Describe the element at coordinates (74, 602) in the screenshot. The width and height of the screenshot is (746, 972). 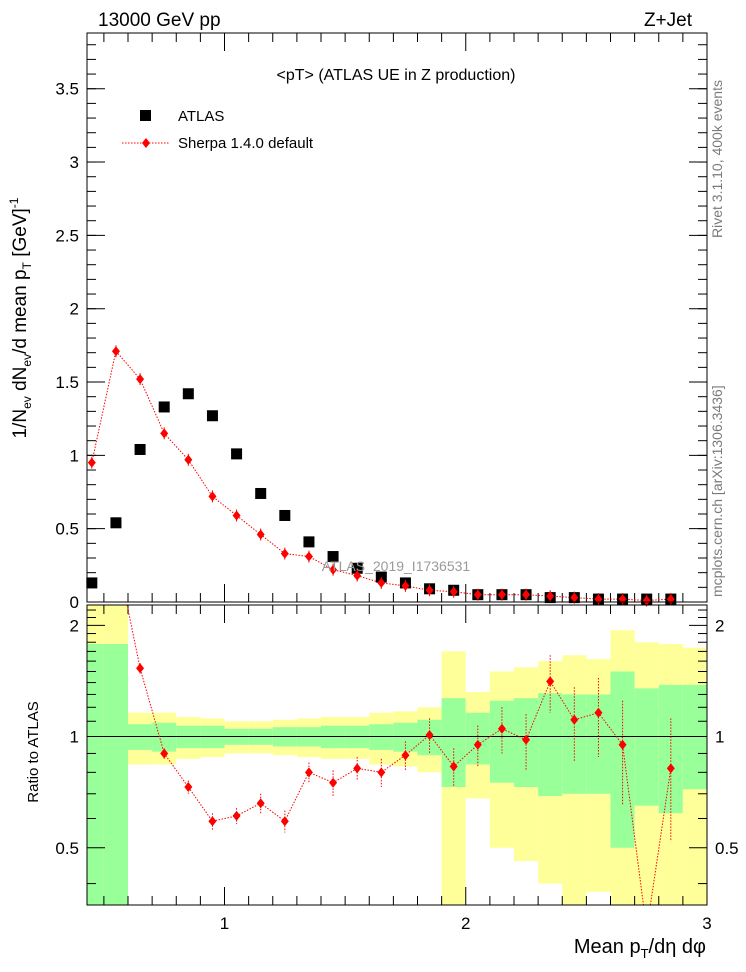
I see `main-y-tick-label: 0` at that location.